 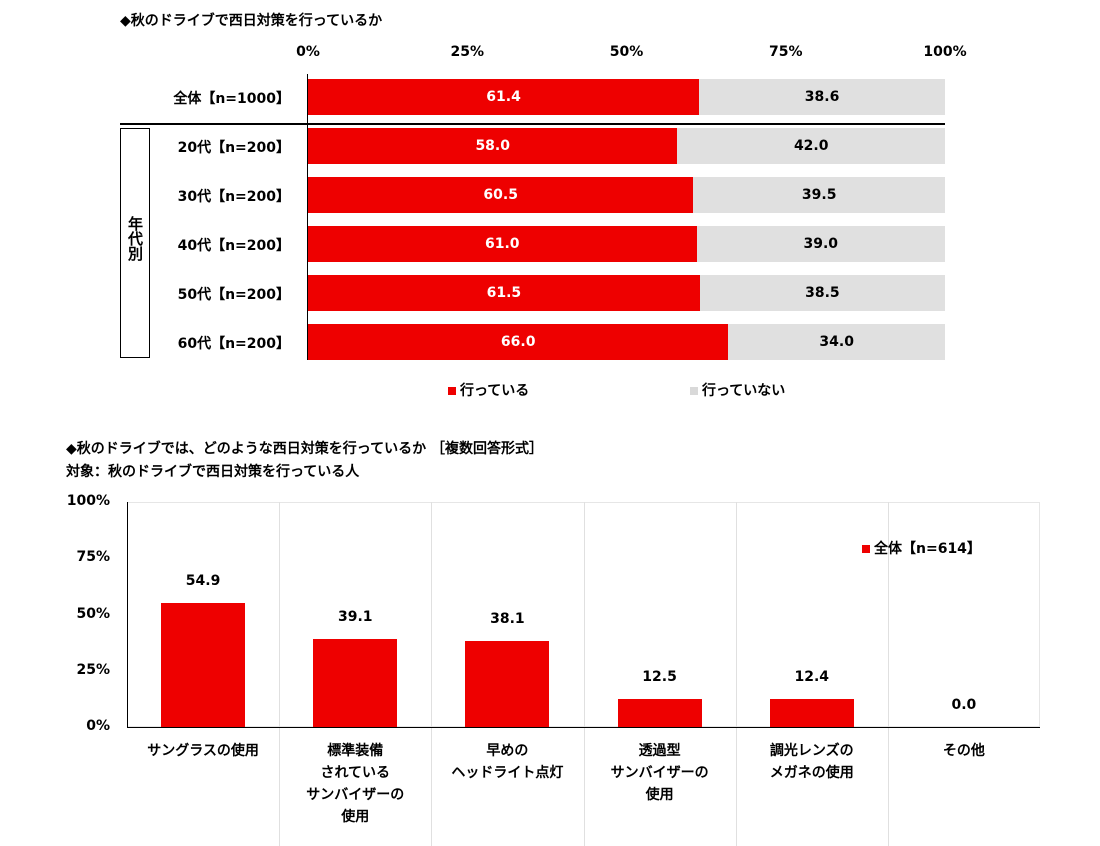 What do you see at coordinates (355, 751) in the screenshot?
I see `category-label-line: 標準装備` at bounding box center [355, 751].